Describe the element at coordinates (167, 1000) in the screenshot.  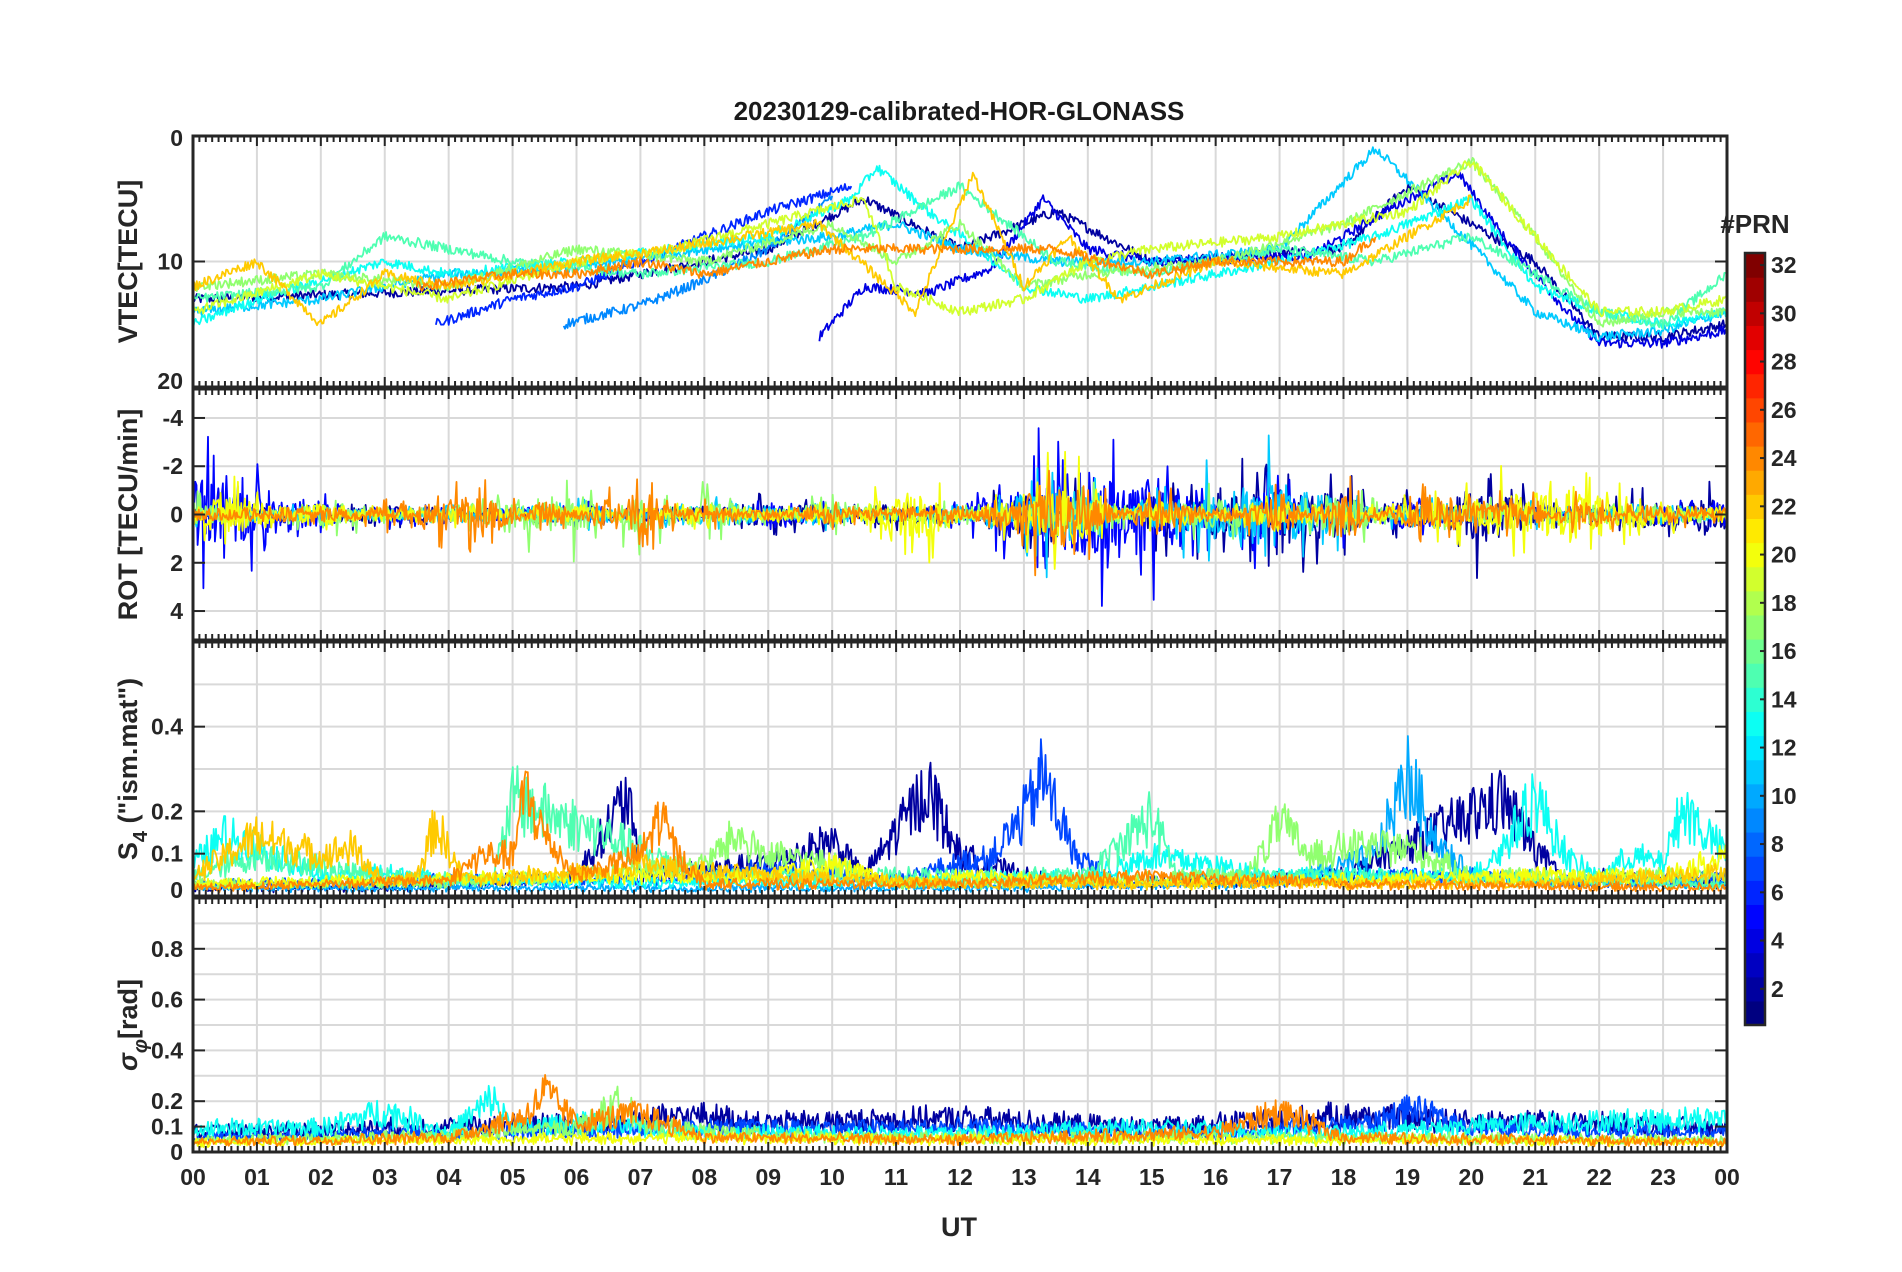
I see `y-tick-label: 0.6` at that location.